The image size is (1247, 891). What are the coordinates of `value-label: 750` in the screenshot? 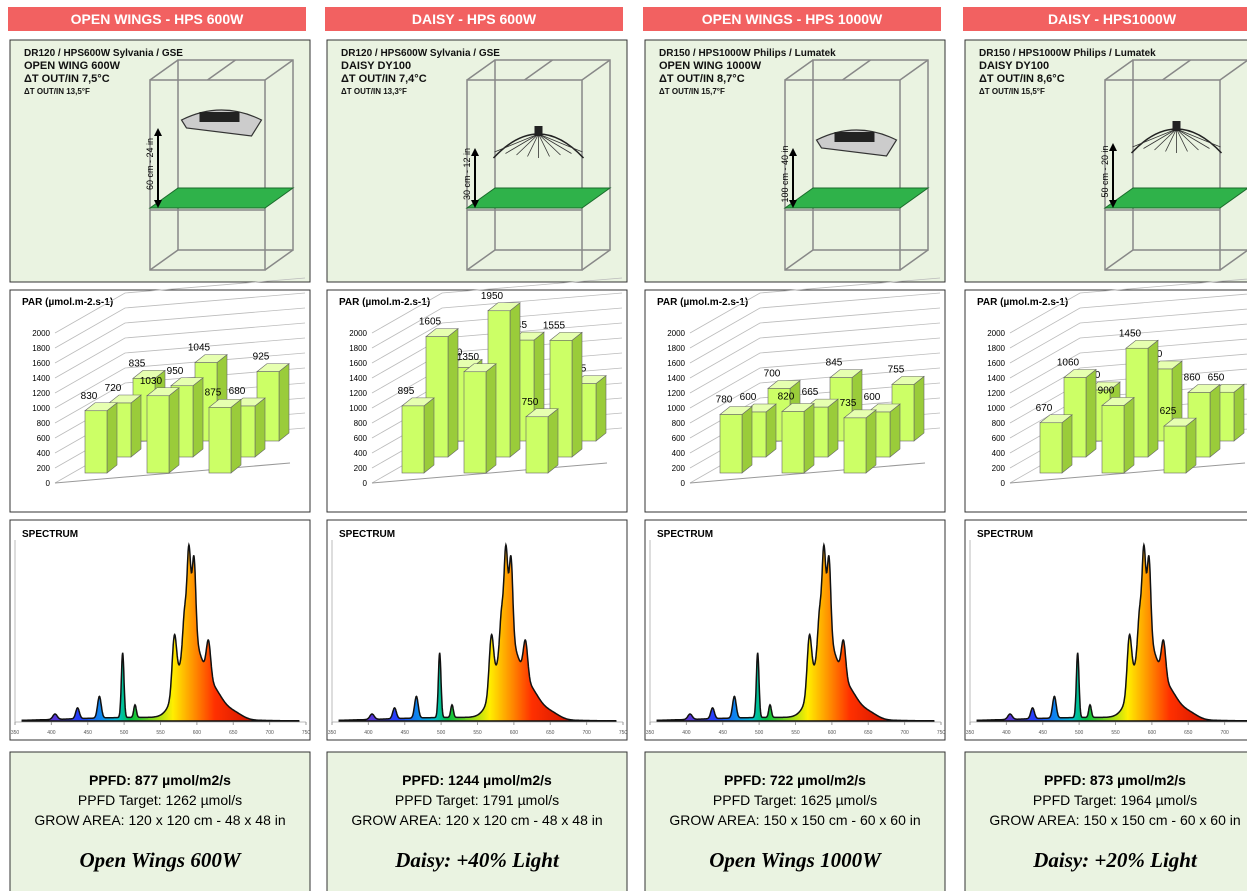 It's located at (530, 402).